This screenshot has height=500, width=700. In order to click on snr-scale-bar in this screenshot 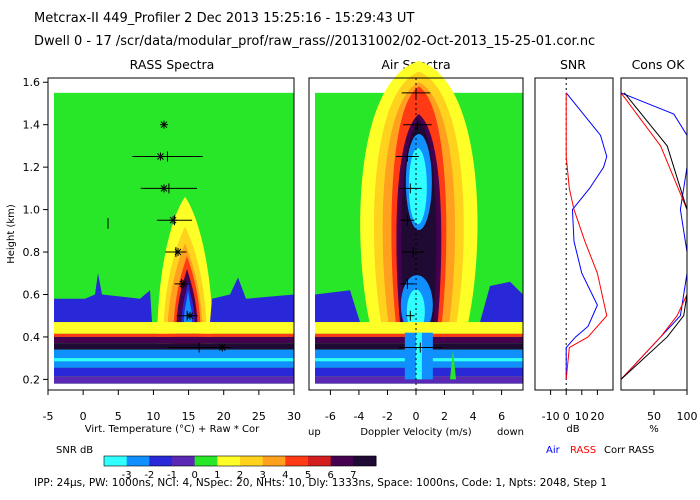, I will do `click(240, 461)`.